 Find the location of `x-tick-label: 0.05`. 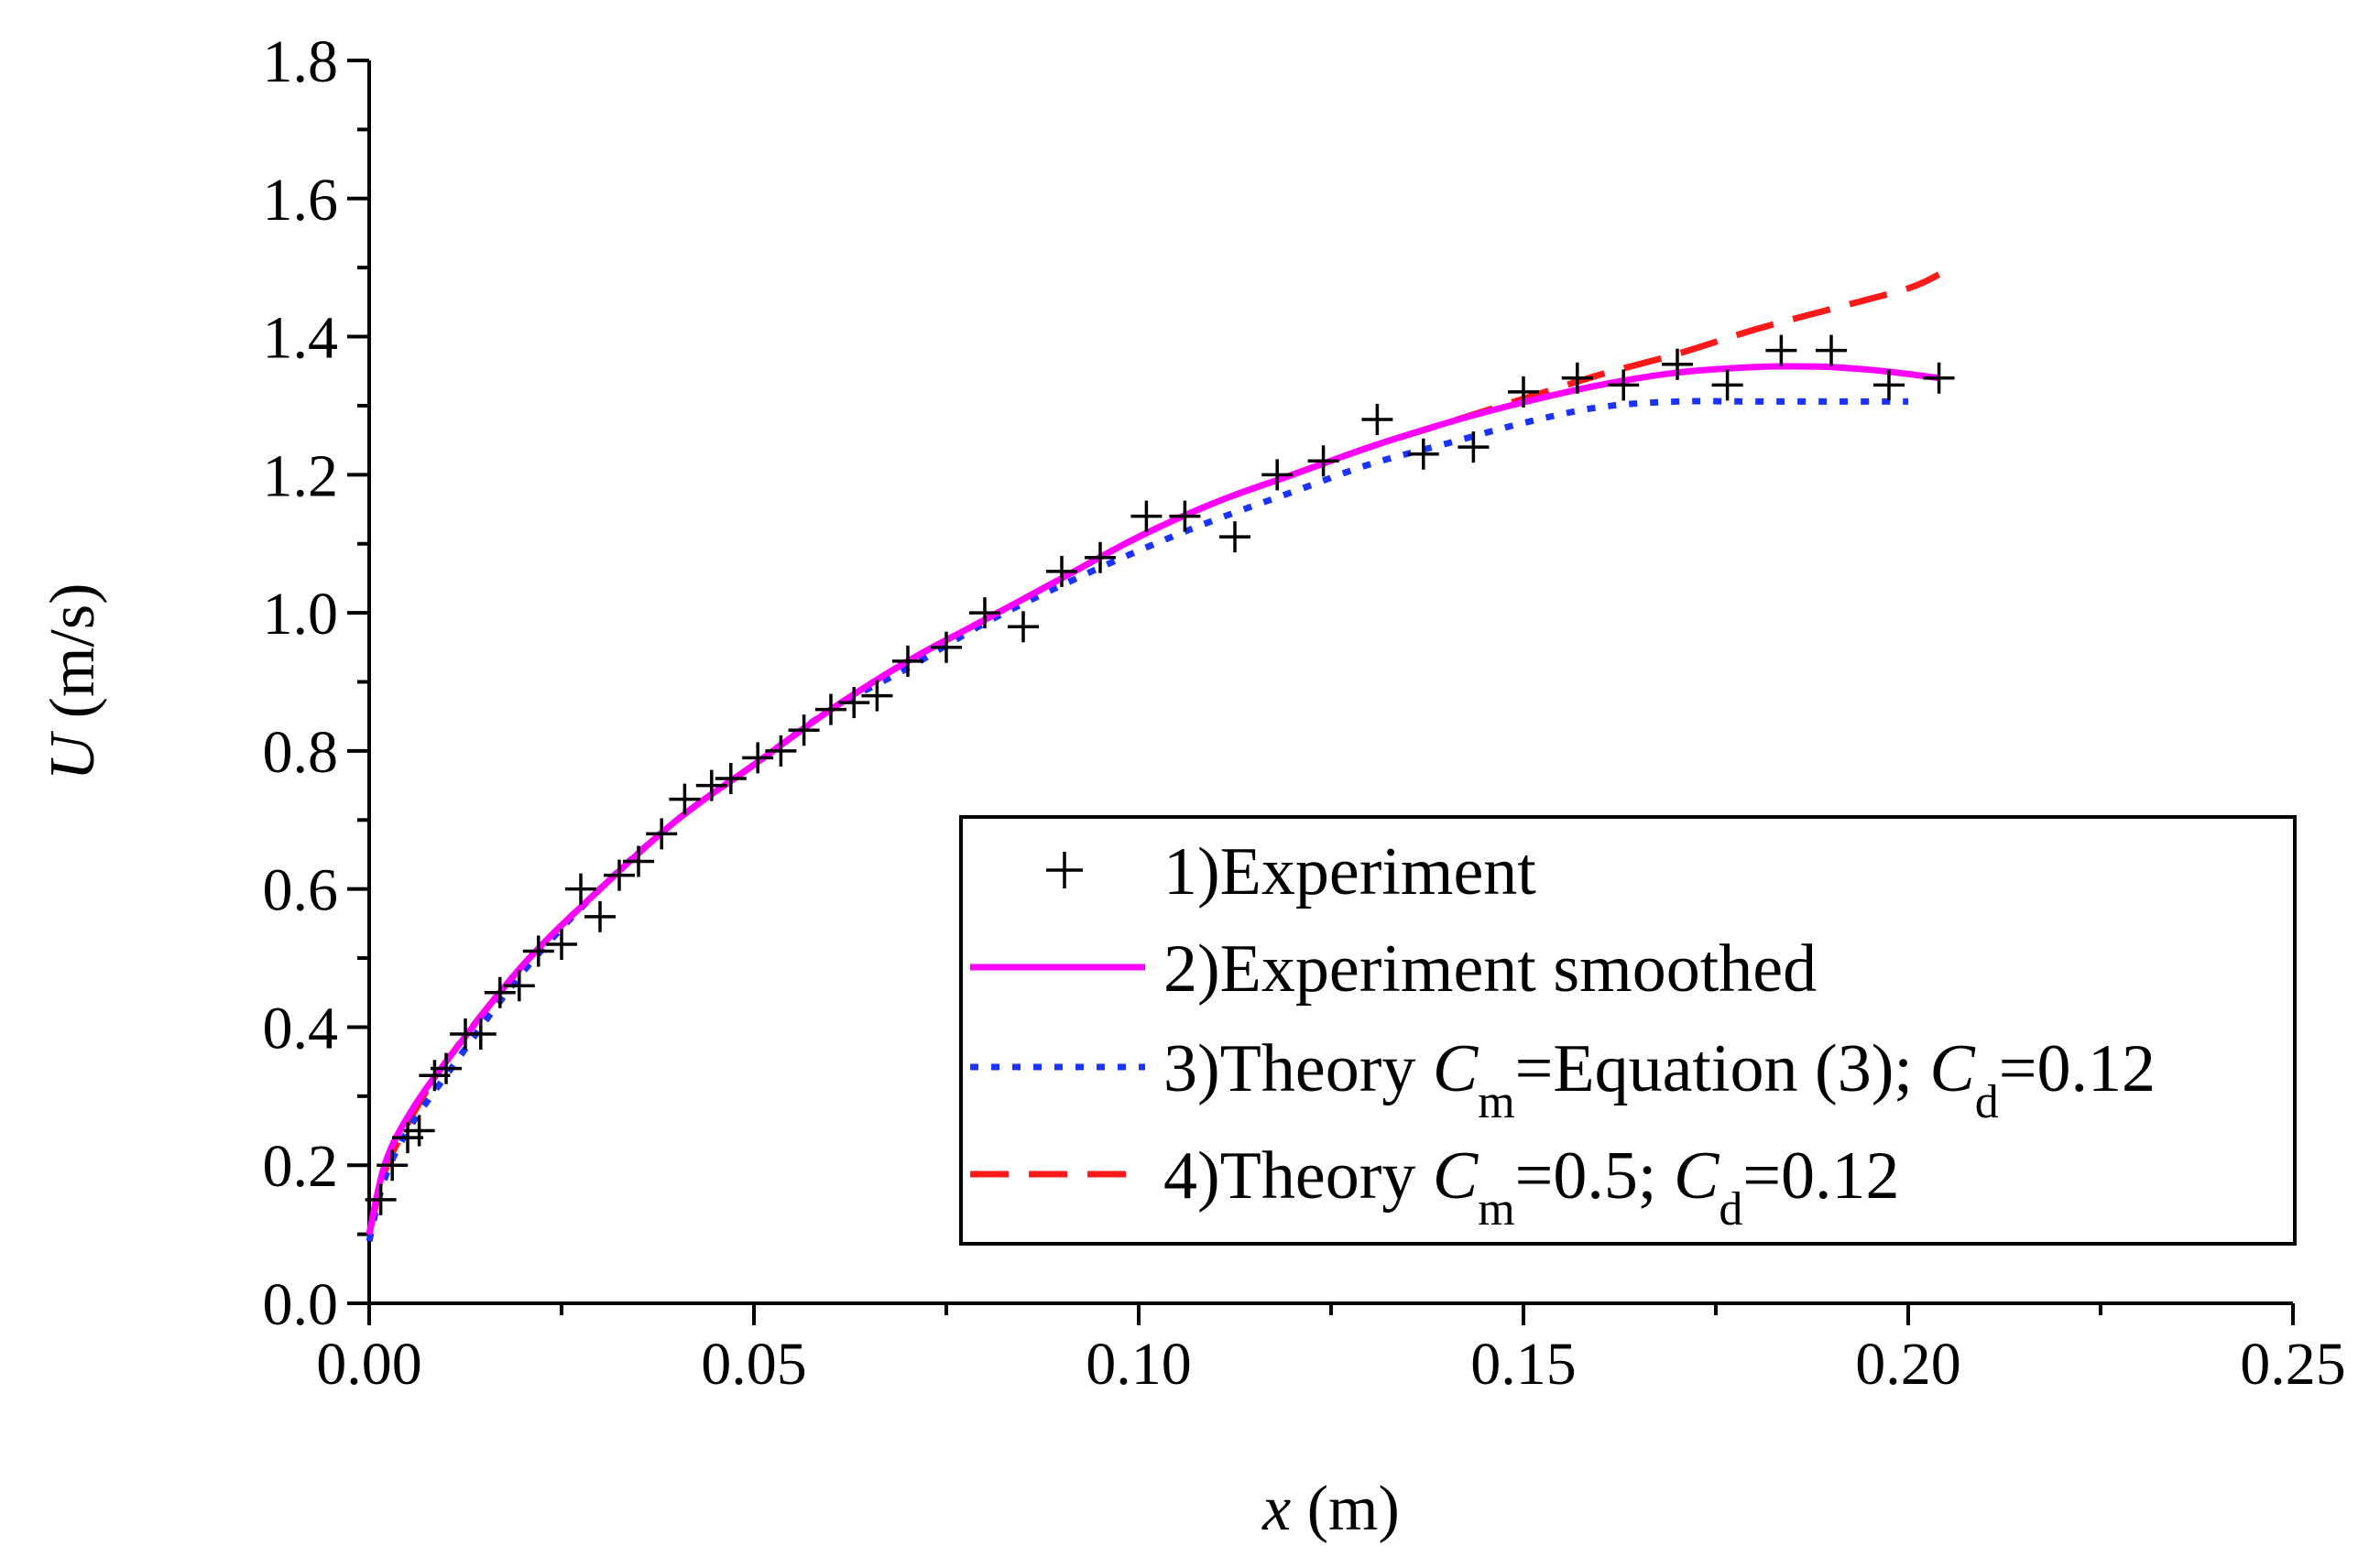

x-tick-label: 0.05 is located at coordinates (754, 1364).